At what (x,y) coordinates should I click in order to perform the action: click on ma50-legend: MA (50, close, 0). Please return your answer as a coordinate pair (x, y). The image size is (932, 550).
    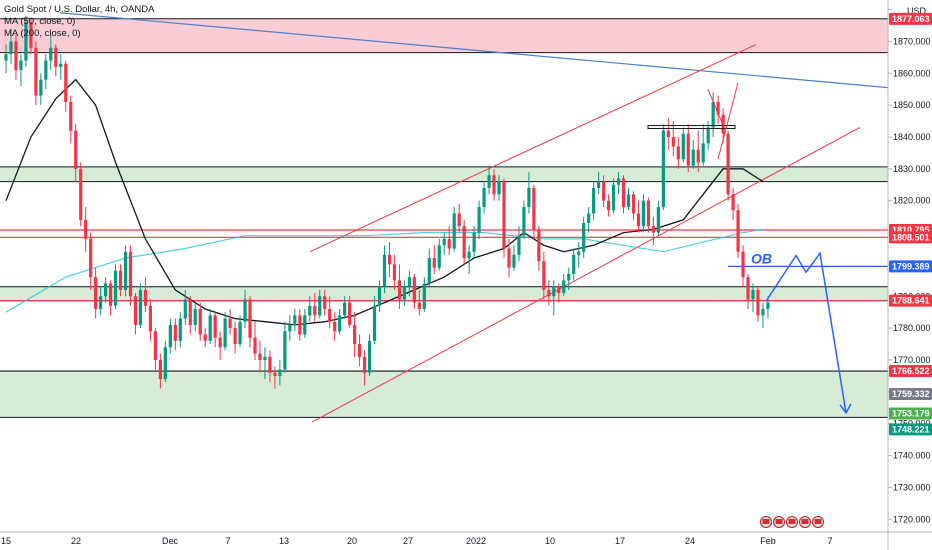
    Looking at the image, I should click on (40, 21).